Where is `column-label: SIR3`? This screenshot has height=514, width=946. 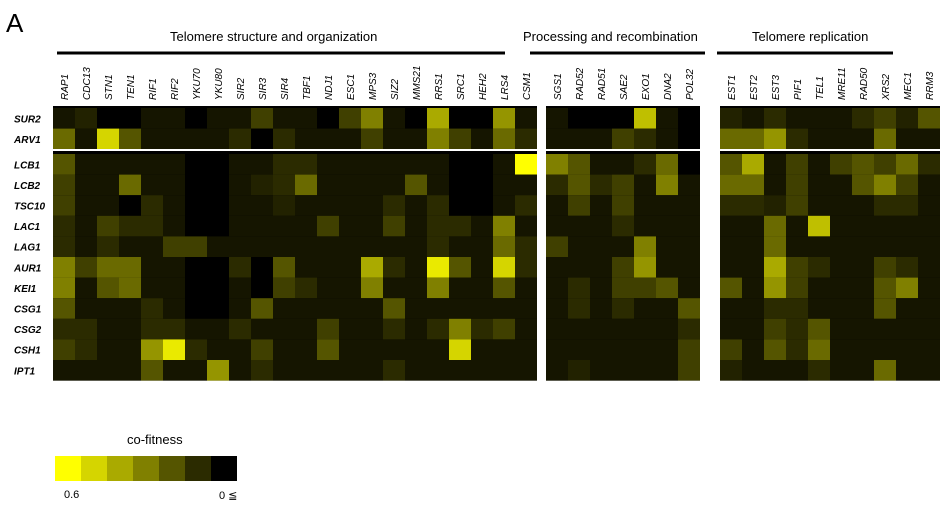 column-label: SIR3 is located at coordinates (263, 88).